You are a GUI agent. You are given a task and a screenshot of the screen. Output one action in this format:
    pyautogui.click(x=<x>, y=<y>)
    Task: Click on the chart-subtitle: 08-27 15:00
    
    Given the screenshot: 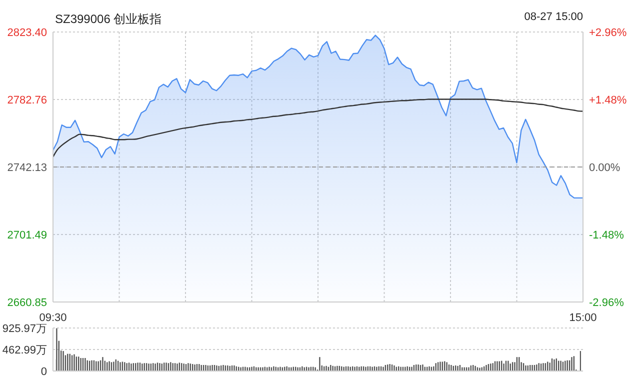 What is the action you would take?
    pyautogui.click(x=553, y=17)
    